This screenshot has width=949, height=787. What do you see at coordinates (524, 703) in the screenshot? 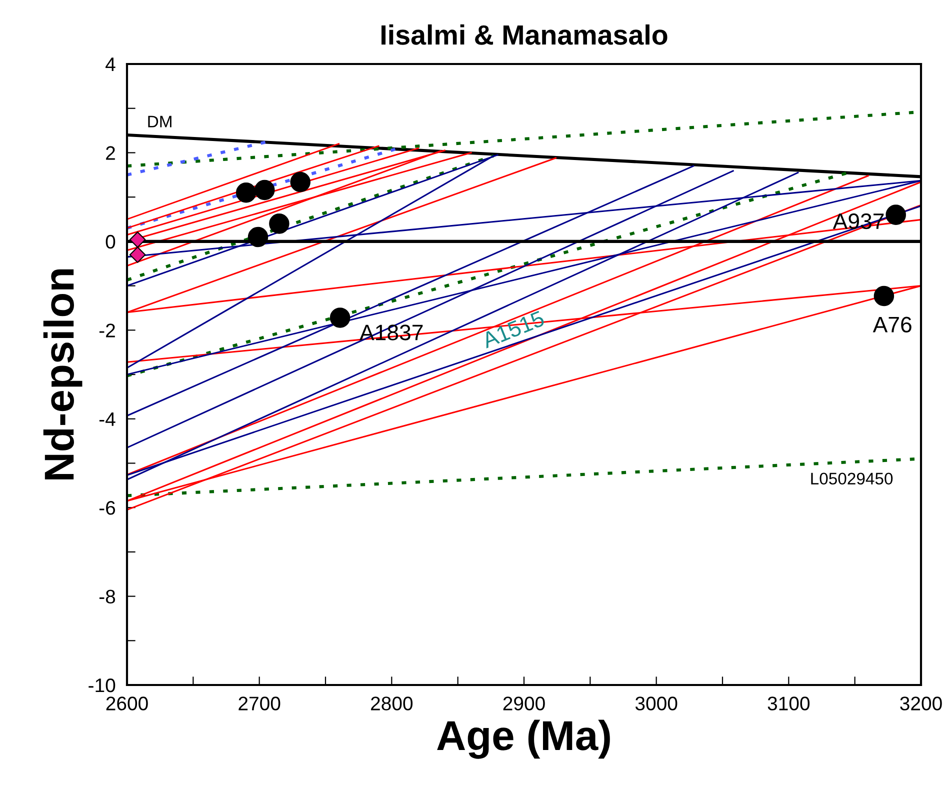
I see `x-tick-label: 2900` at bounding box center [524, 703].